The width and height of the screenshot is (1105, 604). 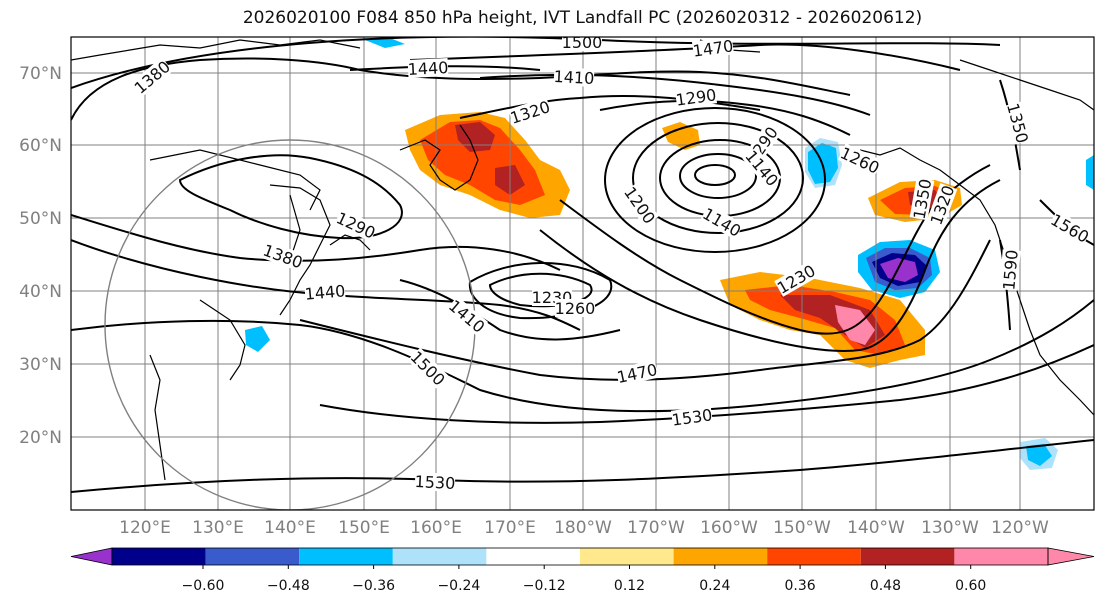 I want to click on longitude-label: 150°E, so click(x=364, y=528).